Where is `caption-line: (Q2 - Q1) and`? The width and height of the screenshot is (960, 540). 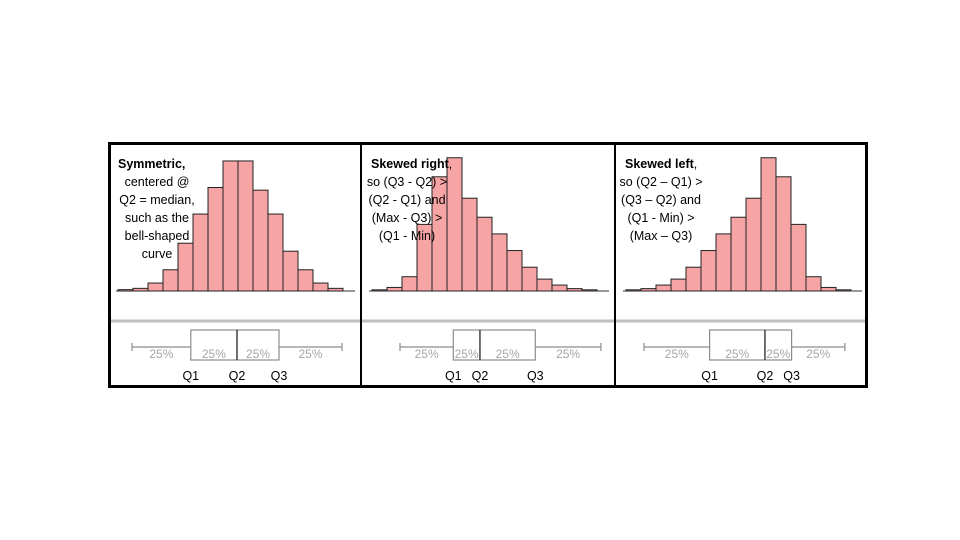
caption-line: (Q2 - Q1) and is located at coordinates (406, 200).